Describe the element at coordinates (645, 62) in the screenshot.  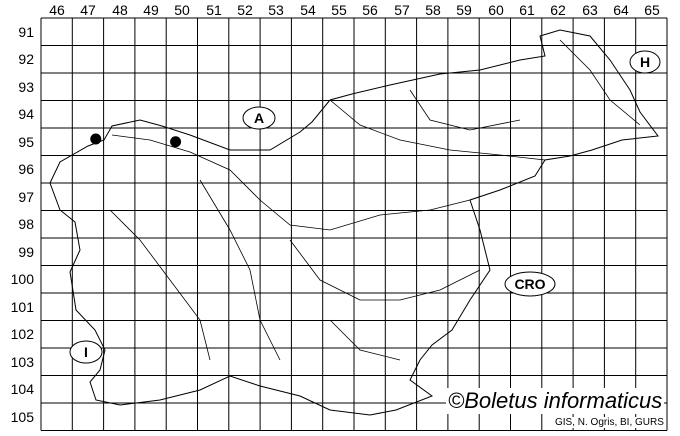
I see `country-label-hungary: H` at that location.